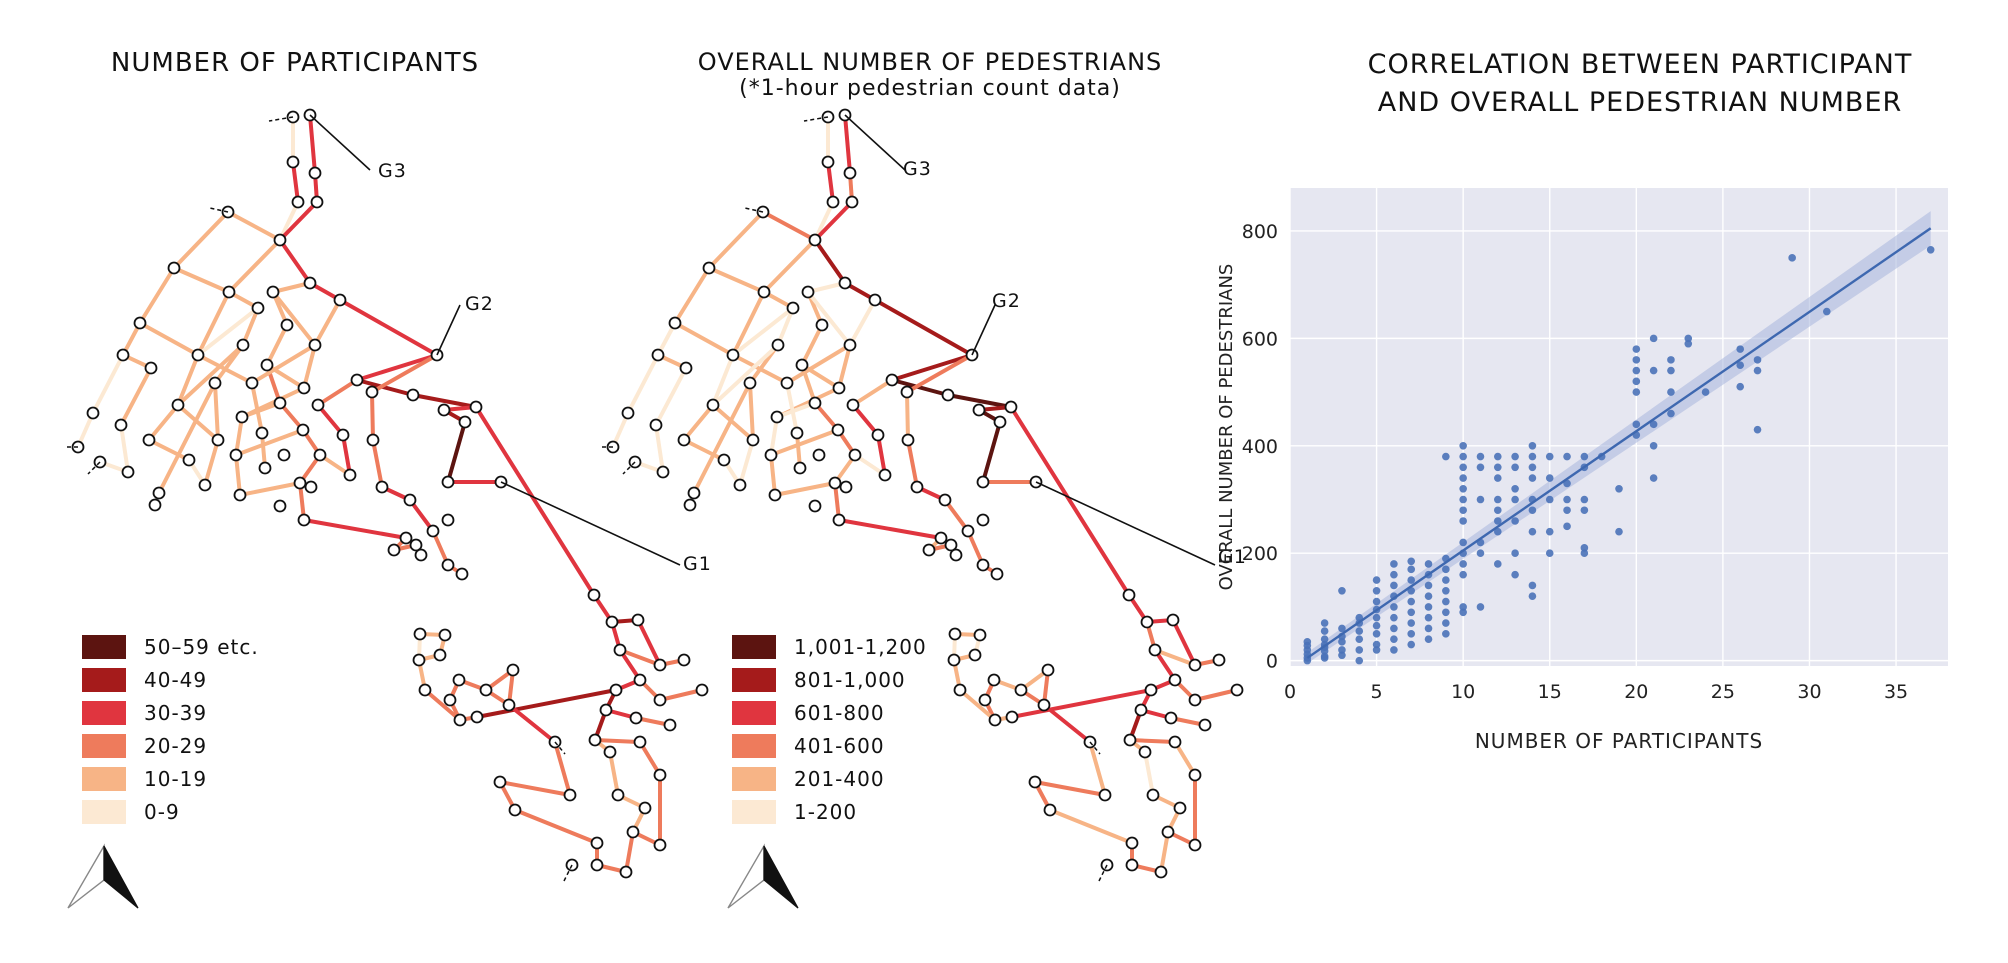 This screenshot has height=963, width=2008. I want to click on legend-label: 30-39, so click(176, 712).